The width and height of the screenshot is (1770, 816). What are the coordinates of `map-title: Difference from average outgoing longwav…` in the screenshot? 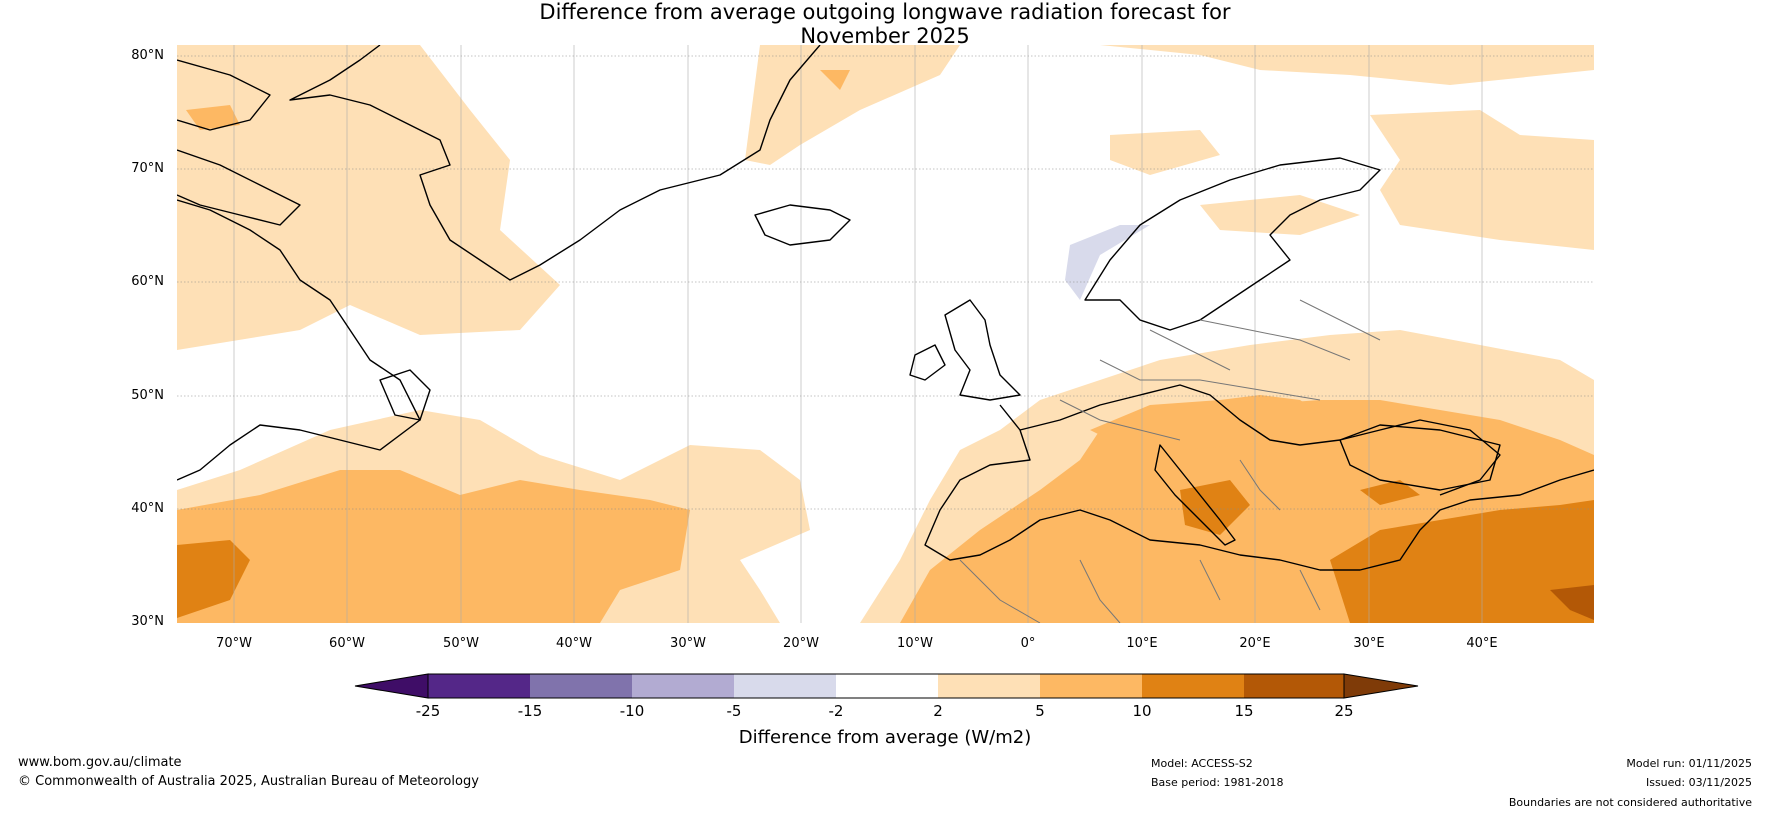 It's located at (885, 24).